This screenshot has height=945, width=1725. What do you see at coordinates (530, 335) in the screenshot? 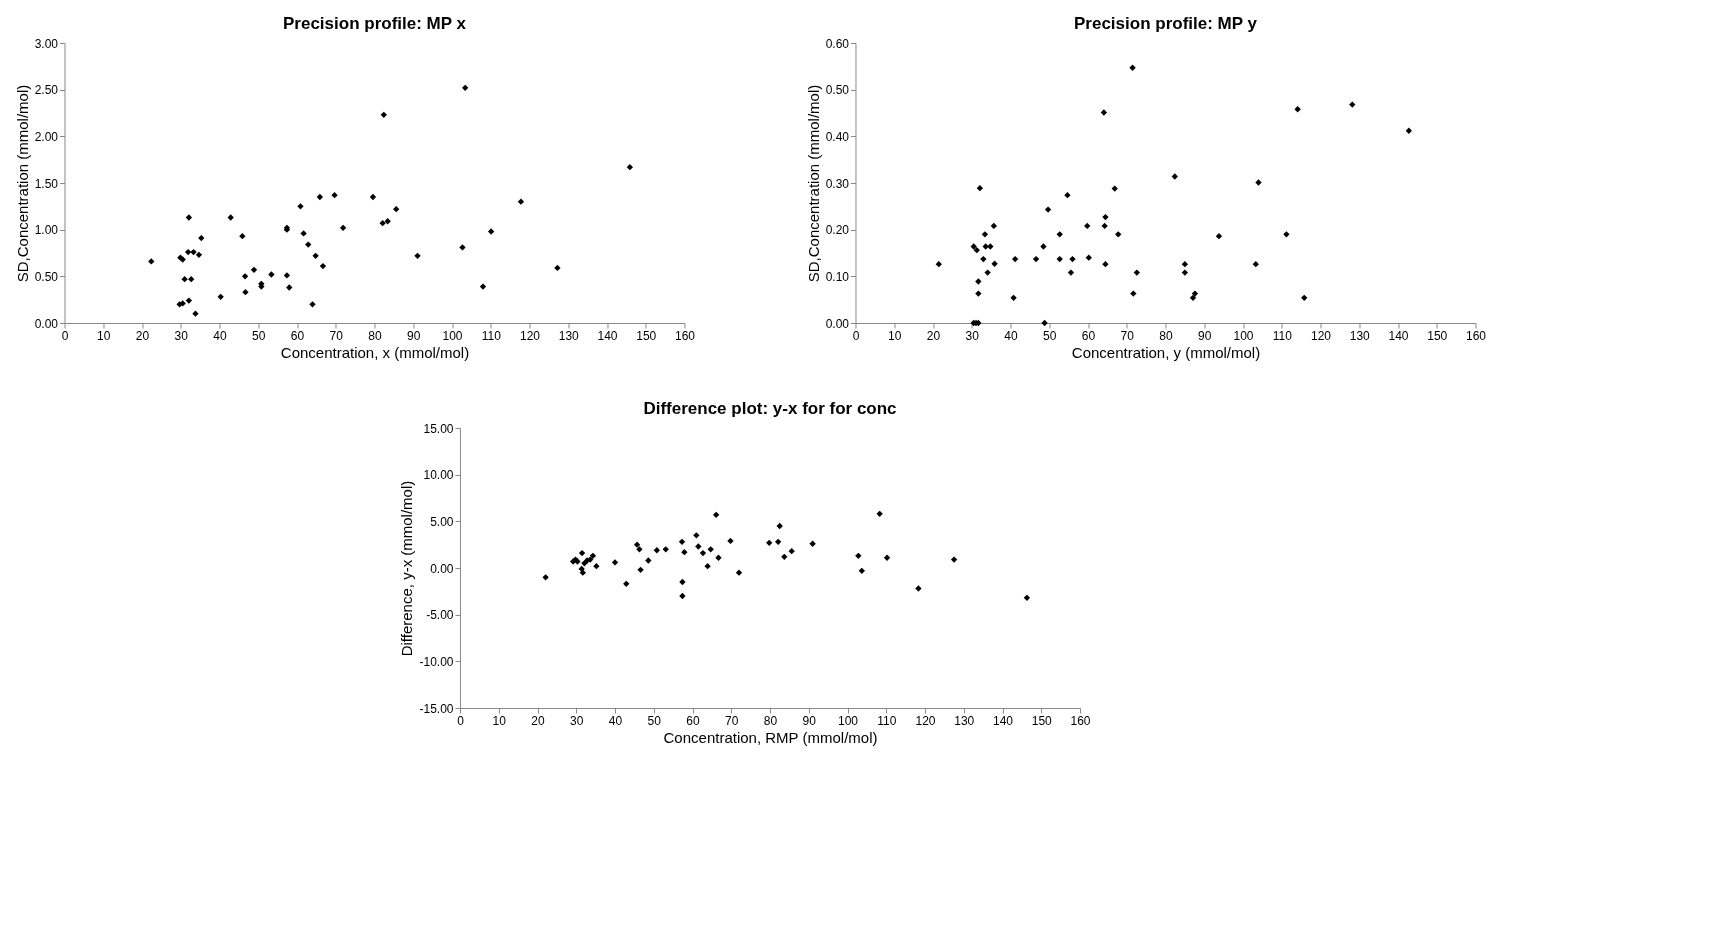
I see `x-tick-label: 120` at bounding box center [530, 335].